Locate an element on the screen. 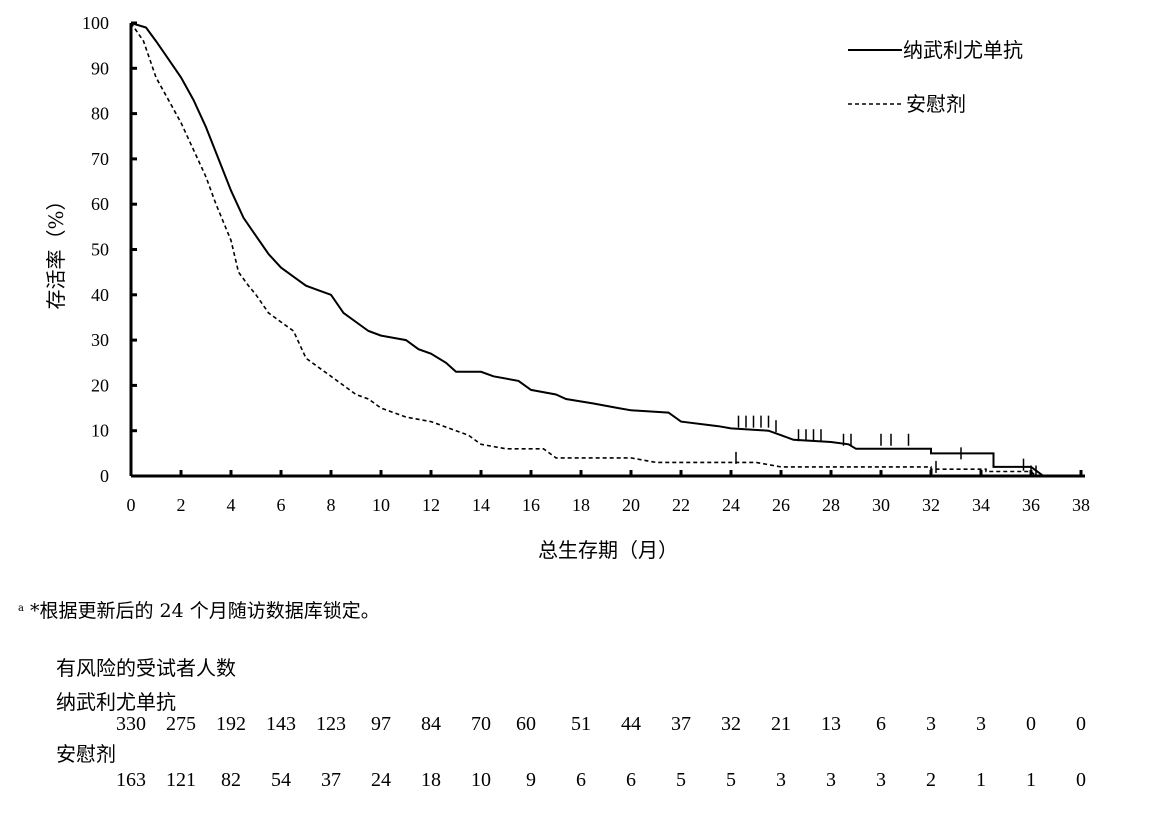 The height and width of the screenshot is (815, 1170). x-tick-label: 20 is located at coordinates (631, 505).